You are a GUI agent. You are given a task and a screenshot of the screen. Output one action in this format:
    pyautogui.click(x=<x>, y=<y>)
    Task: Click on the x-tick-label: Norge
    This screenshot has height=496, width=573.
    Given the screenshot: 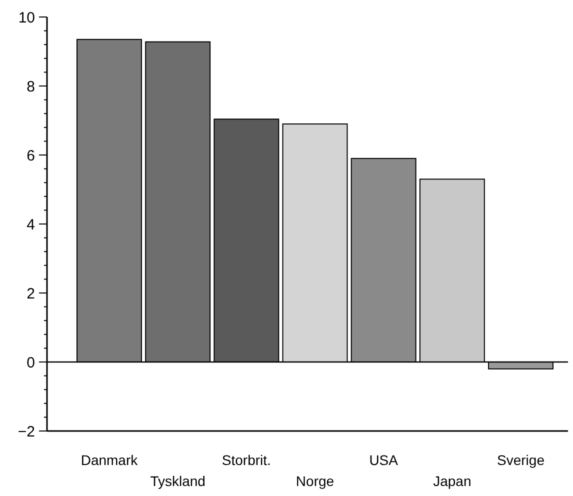 What is the action you would take?
    pyautogui.click(x=315, y=481)
    